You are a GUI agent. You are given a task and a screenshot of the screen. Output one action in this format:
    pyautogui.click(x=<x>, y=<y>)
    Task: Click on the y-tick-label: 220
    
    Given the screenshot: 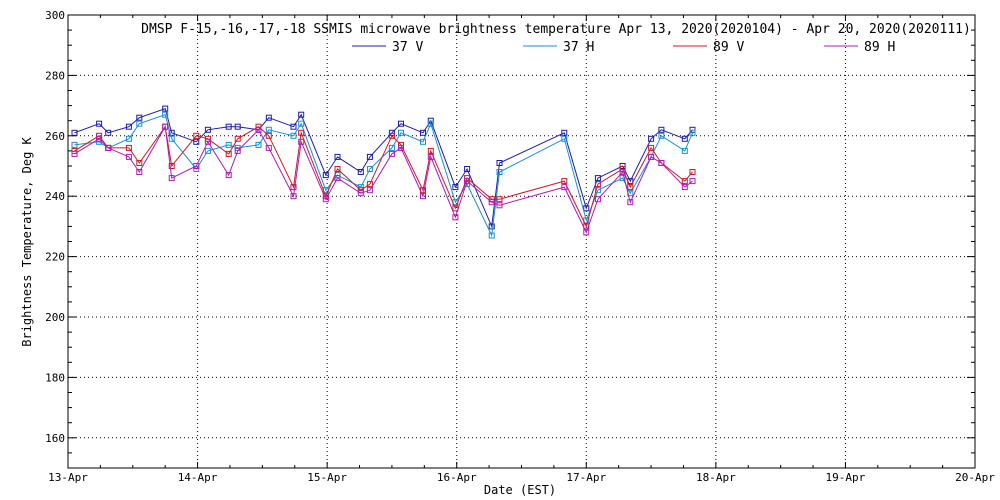 What is the action you would take?
    pyautogui.click(x=55, y=257)
    